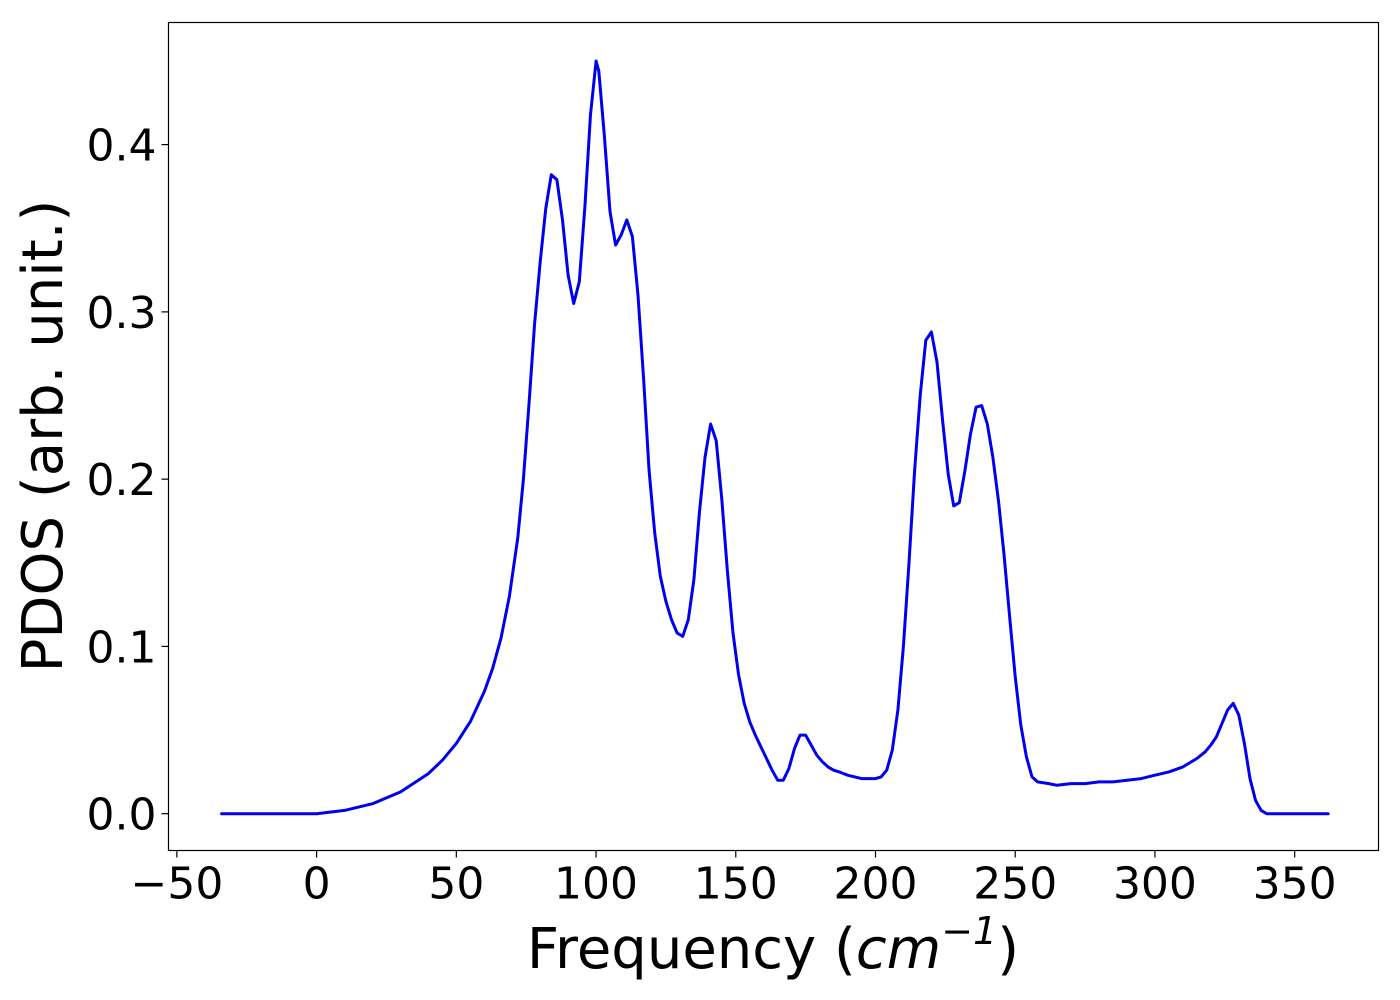 Image resolution: width=1400 pixels, height=1000 pixels. What do you see at coordinates (43, 436) in the screenshot?
I see `y-axis-label: PDOS (arb. unit.)` at bounding box center [43, 436].